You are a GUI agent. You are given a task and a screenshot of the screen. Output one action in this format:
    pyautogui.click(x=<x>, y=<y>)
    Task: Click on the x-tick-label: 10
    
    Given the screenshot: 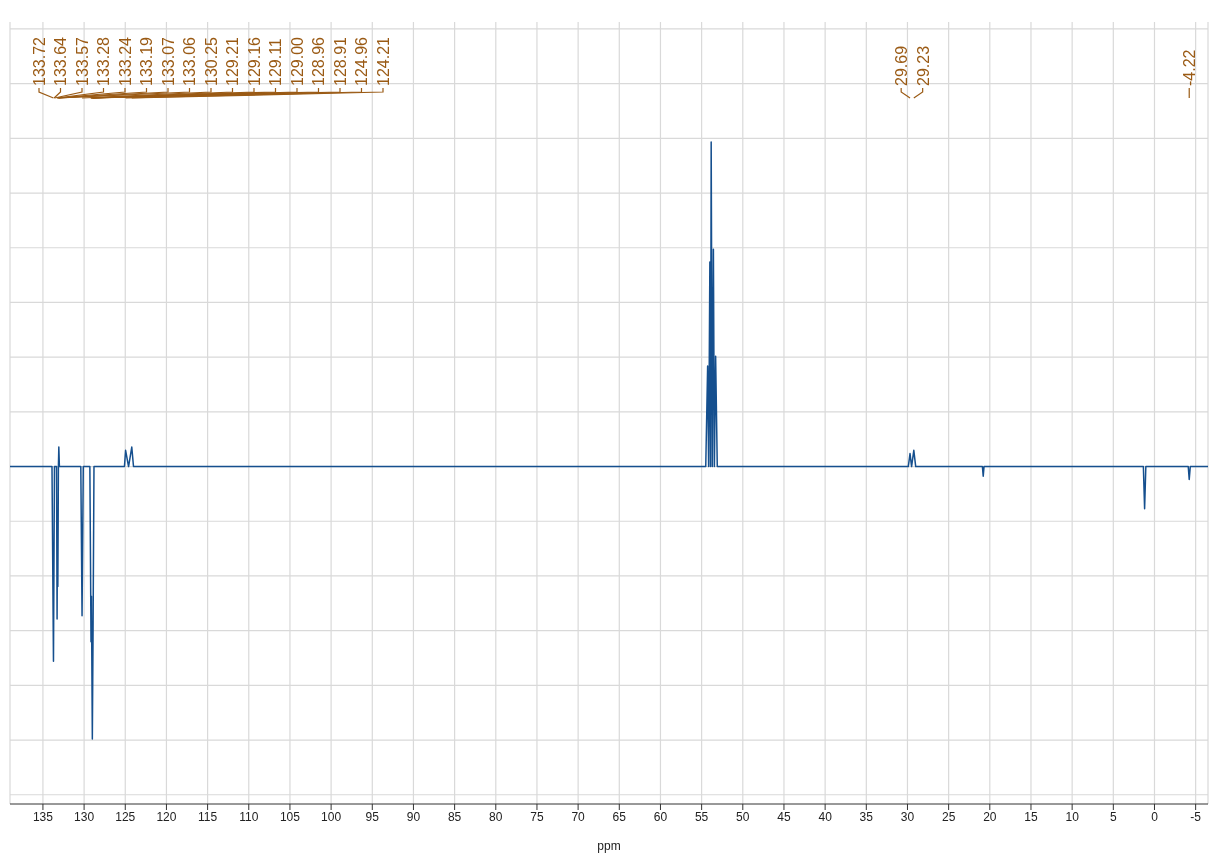 What is the action you would take?
    pyautogui.click(x=1072, y=816)
    